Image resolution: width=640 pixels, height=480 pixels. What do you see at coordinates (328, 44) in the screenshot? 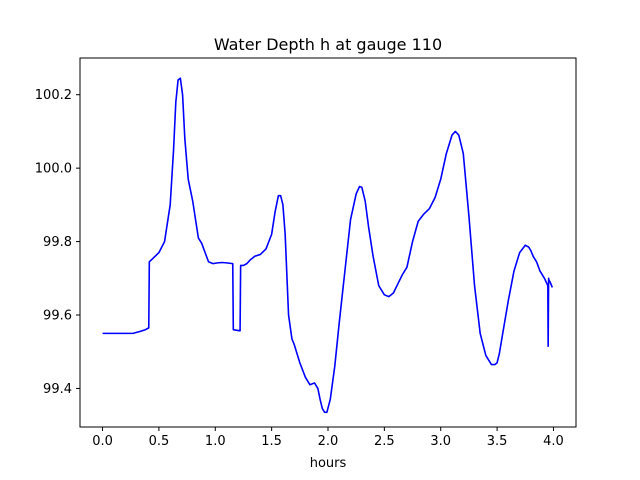
I see `chart-title: Water Depth h at gauge 110` at bounding box center [328, 44].